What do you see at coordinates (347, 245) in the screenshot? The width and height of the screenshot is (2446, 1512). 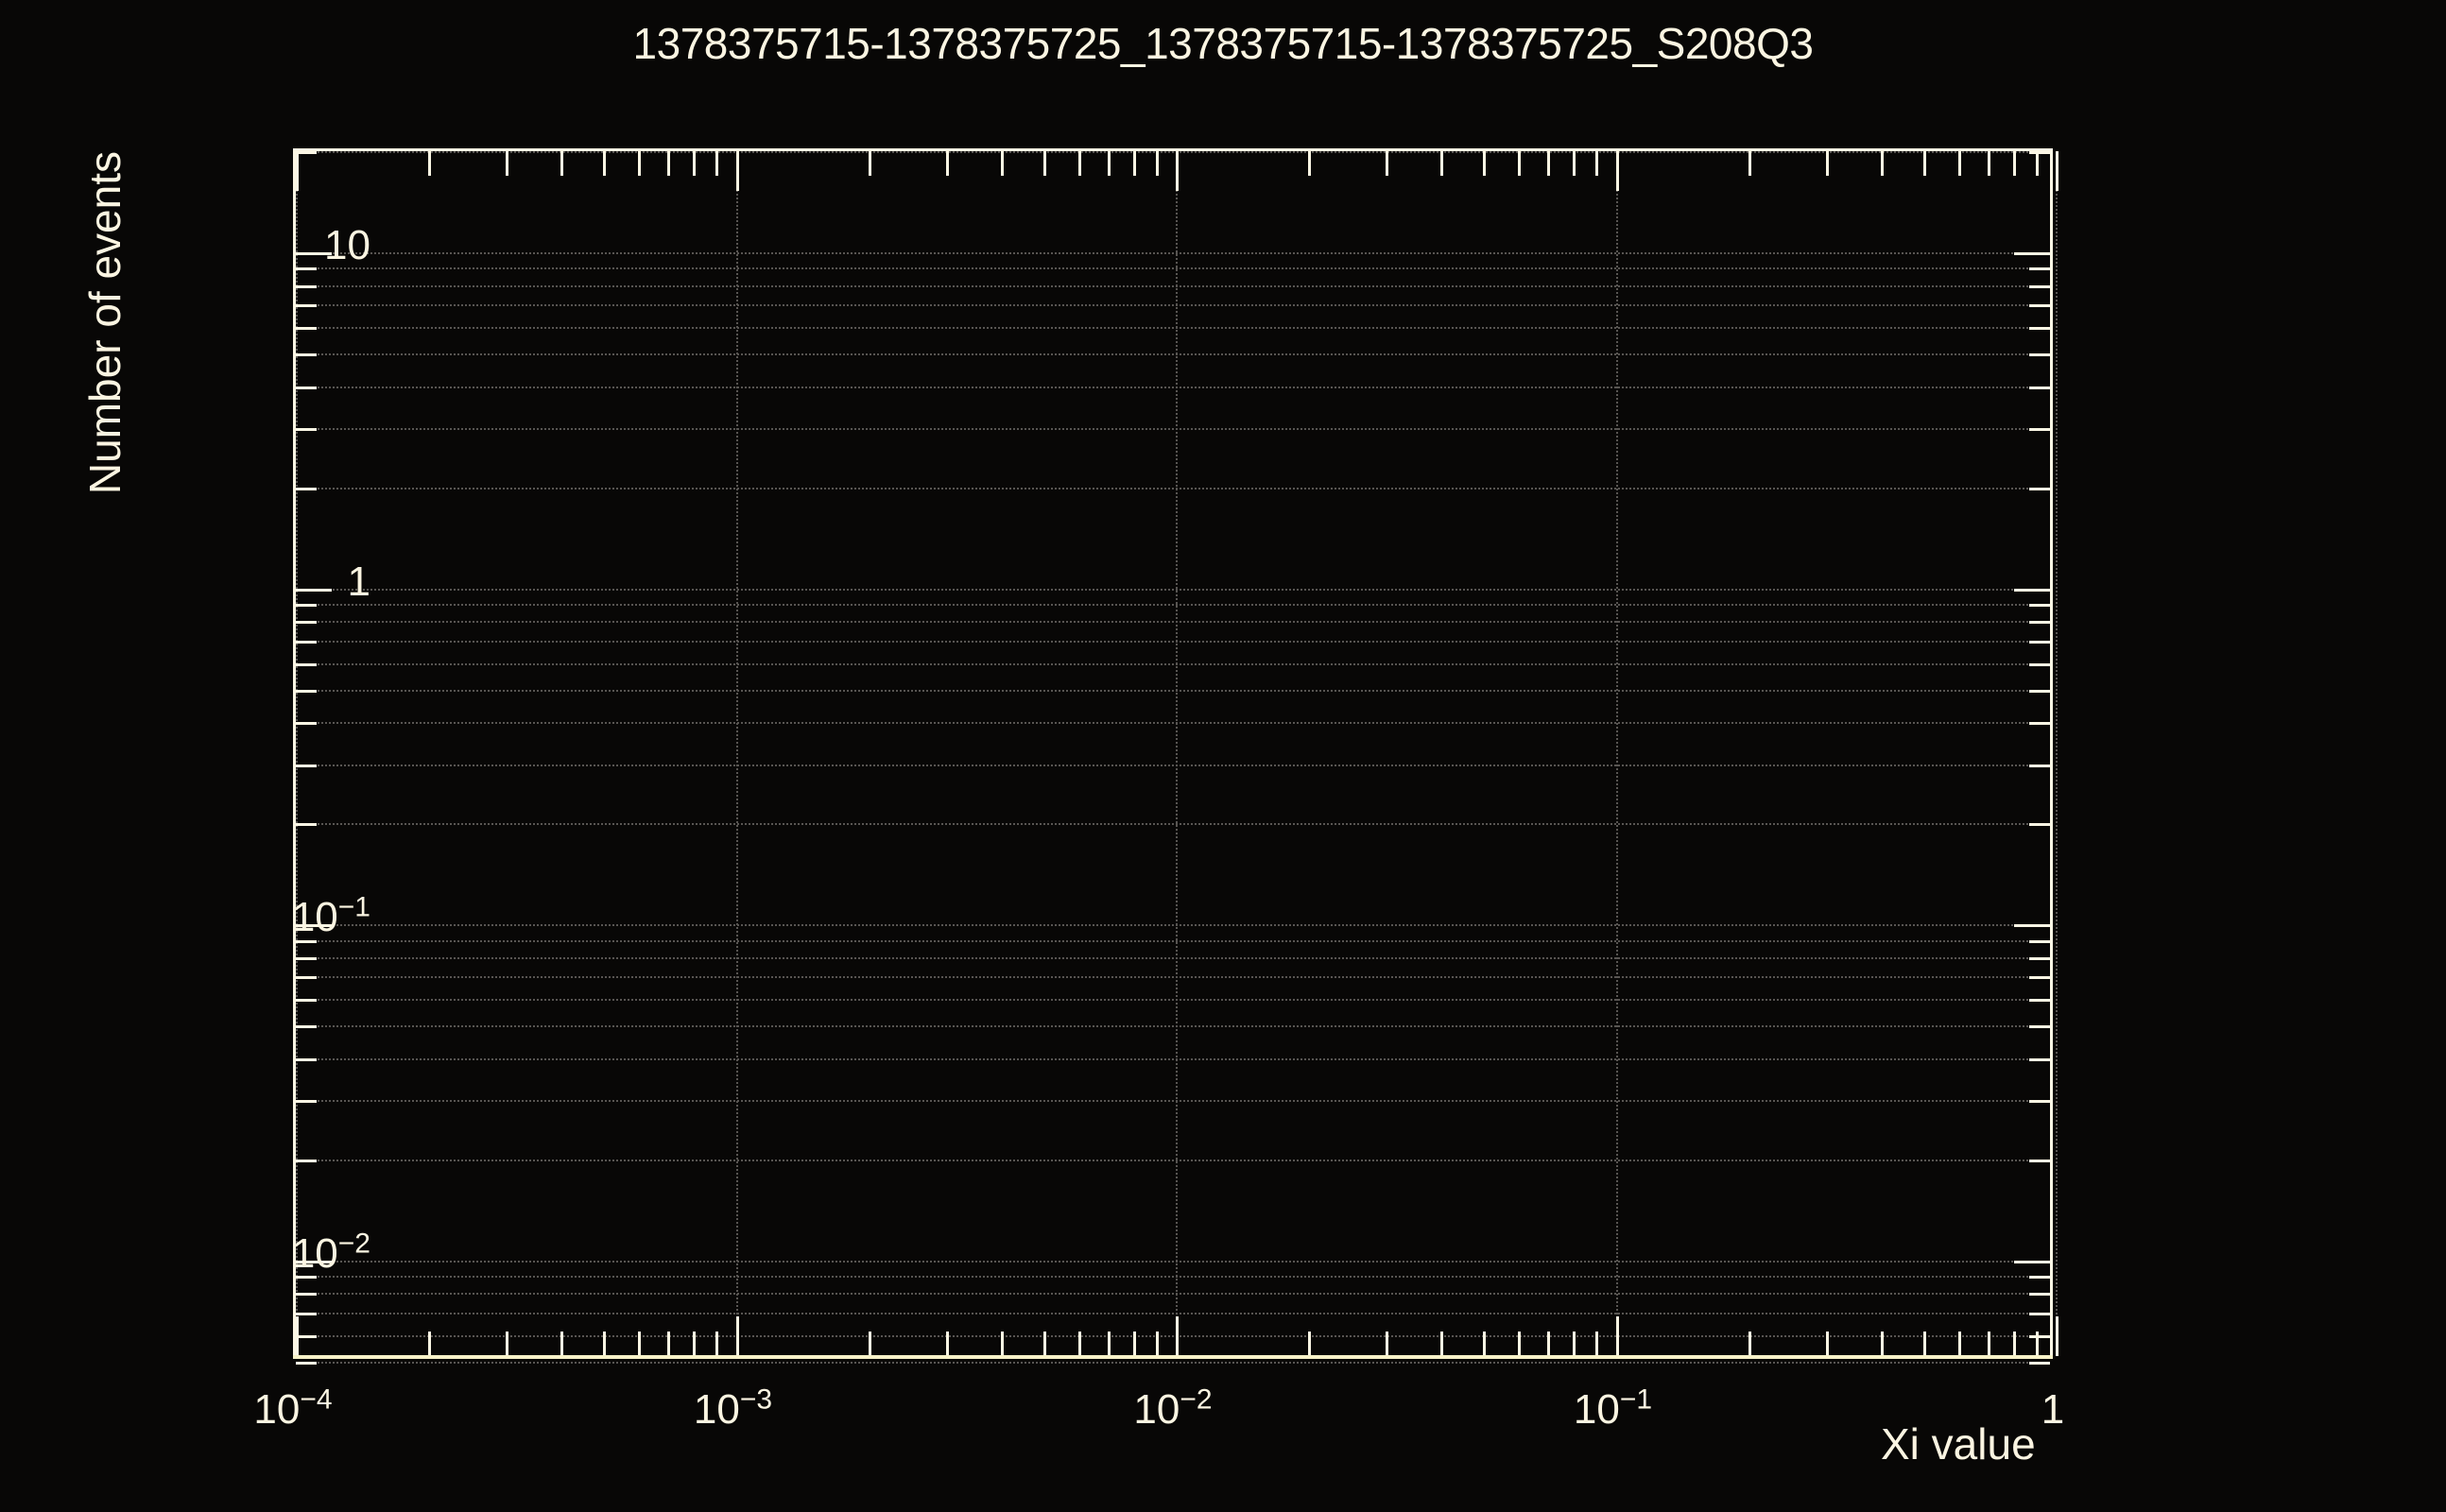 I see `y-tick-label: 10` at bounding box center [347, 245].